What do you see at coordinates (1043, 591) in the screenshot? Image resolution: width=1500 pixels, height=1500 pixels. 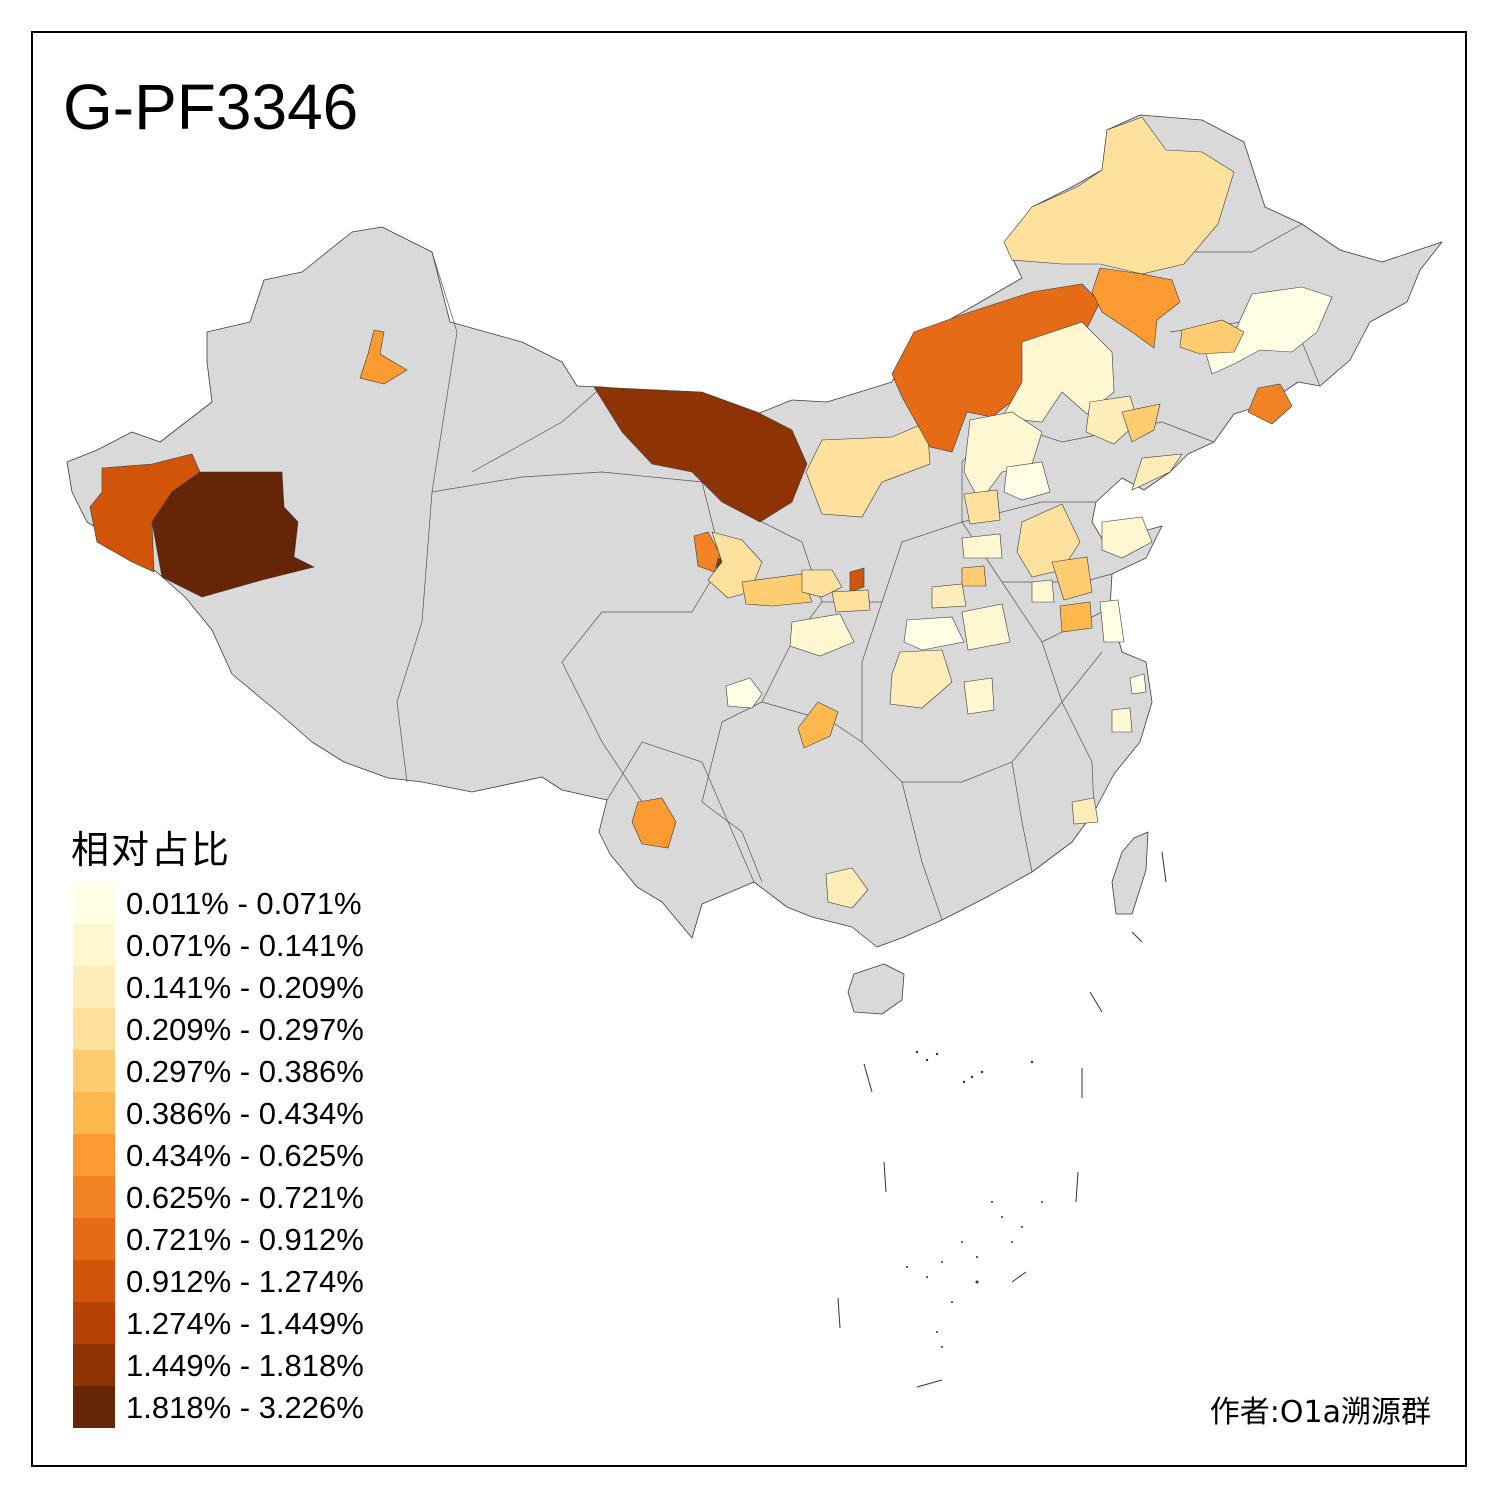 I see `region-shandong-c` at bounding box center [1043, 591].